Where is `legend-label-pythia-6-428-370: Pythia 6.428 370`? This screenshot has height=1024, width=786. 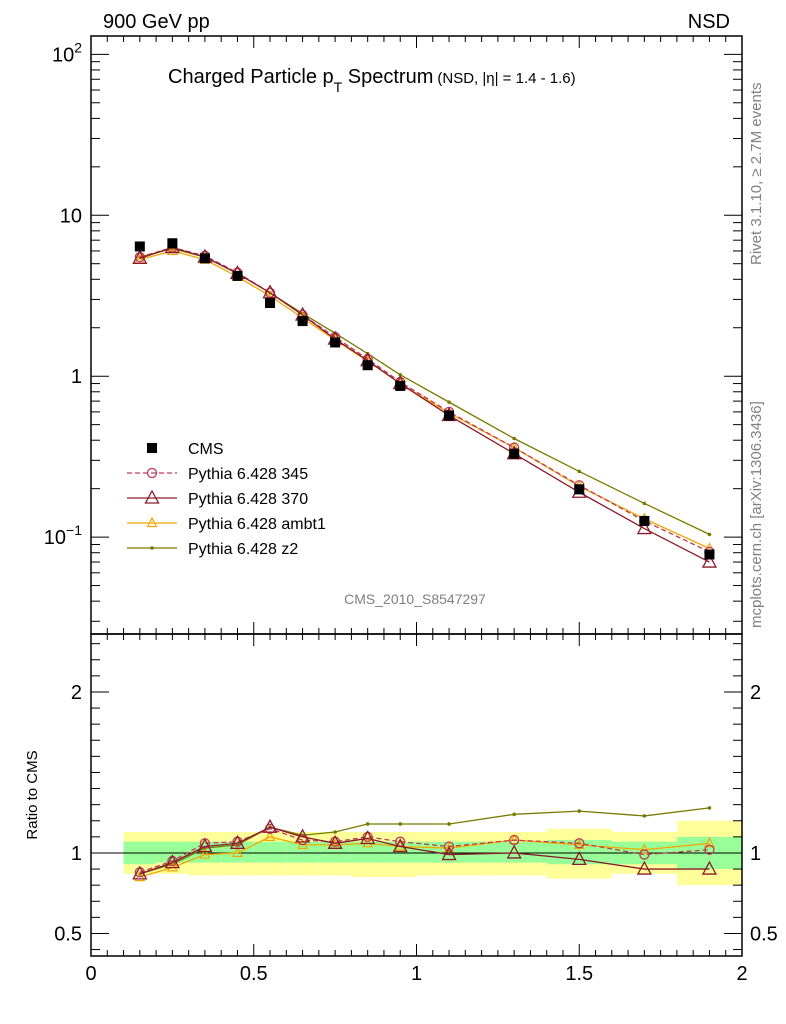 legend-label-pythia-6-428-370: Pythia 6.428 370 is located at coordinates (248, 499).